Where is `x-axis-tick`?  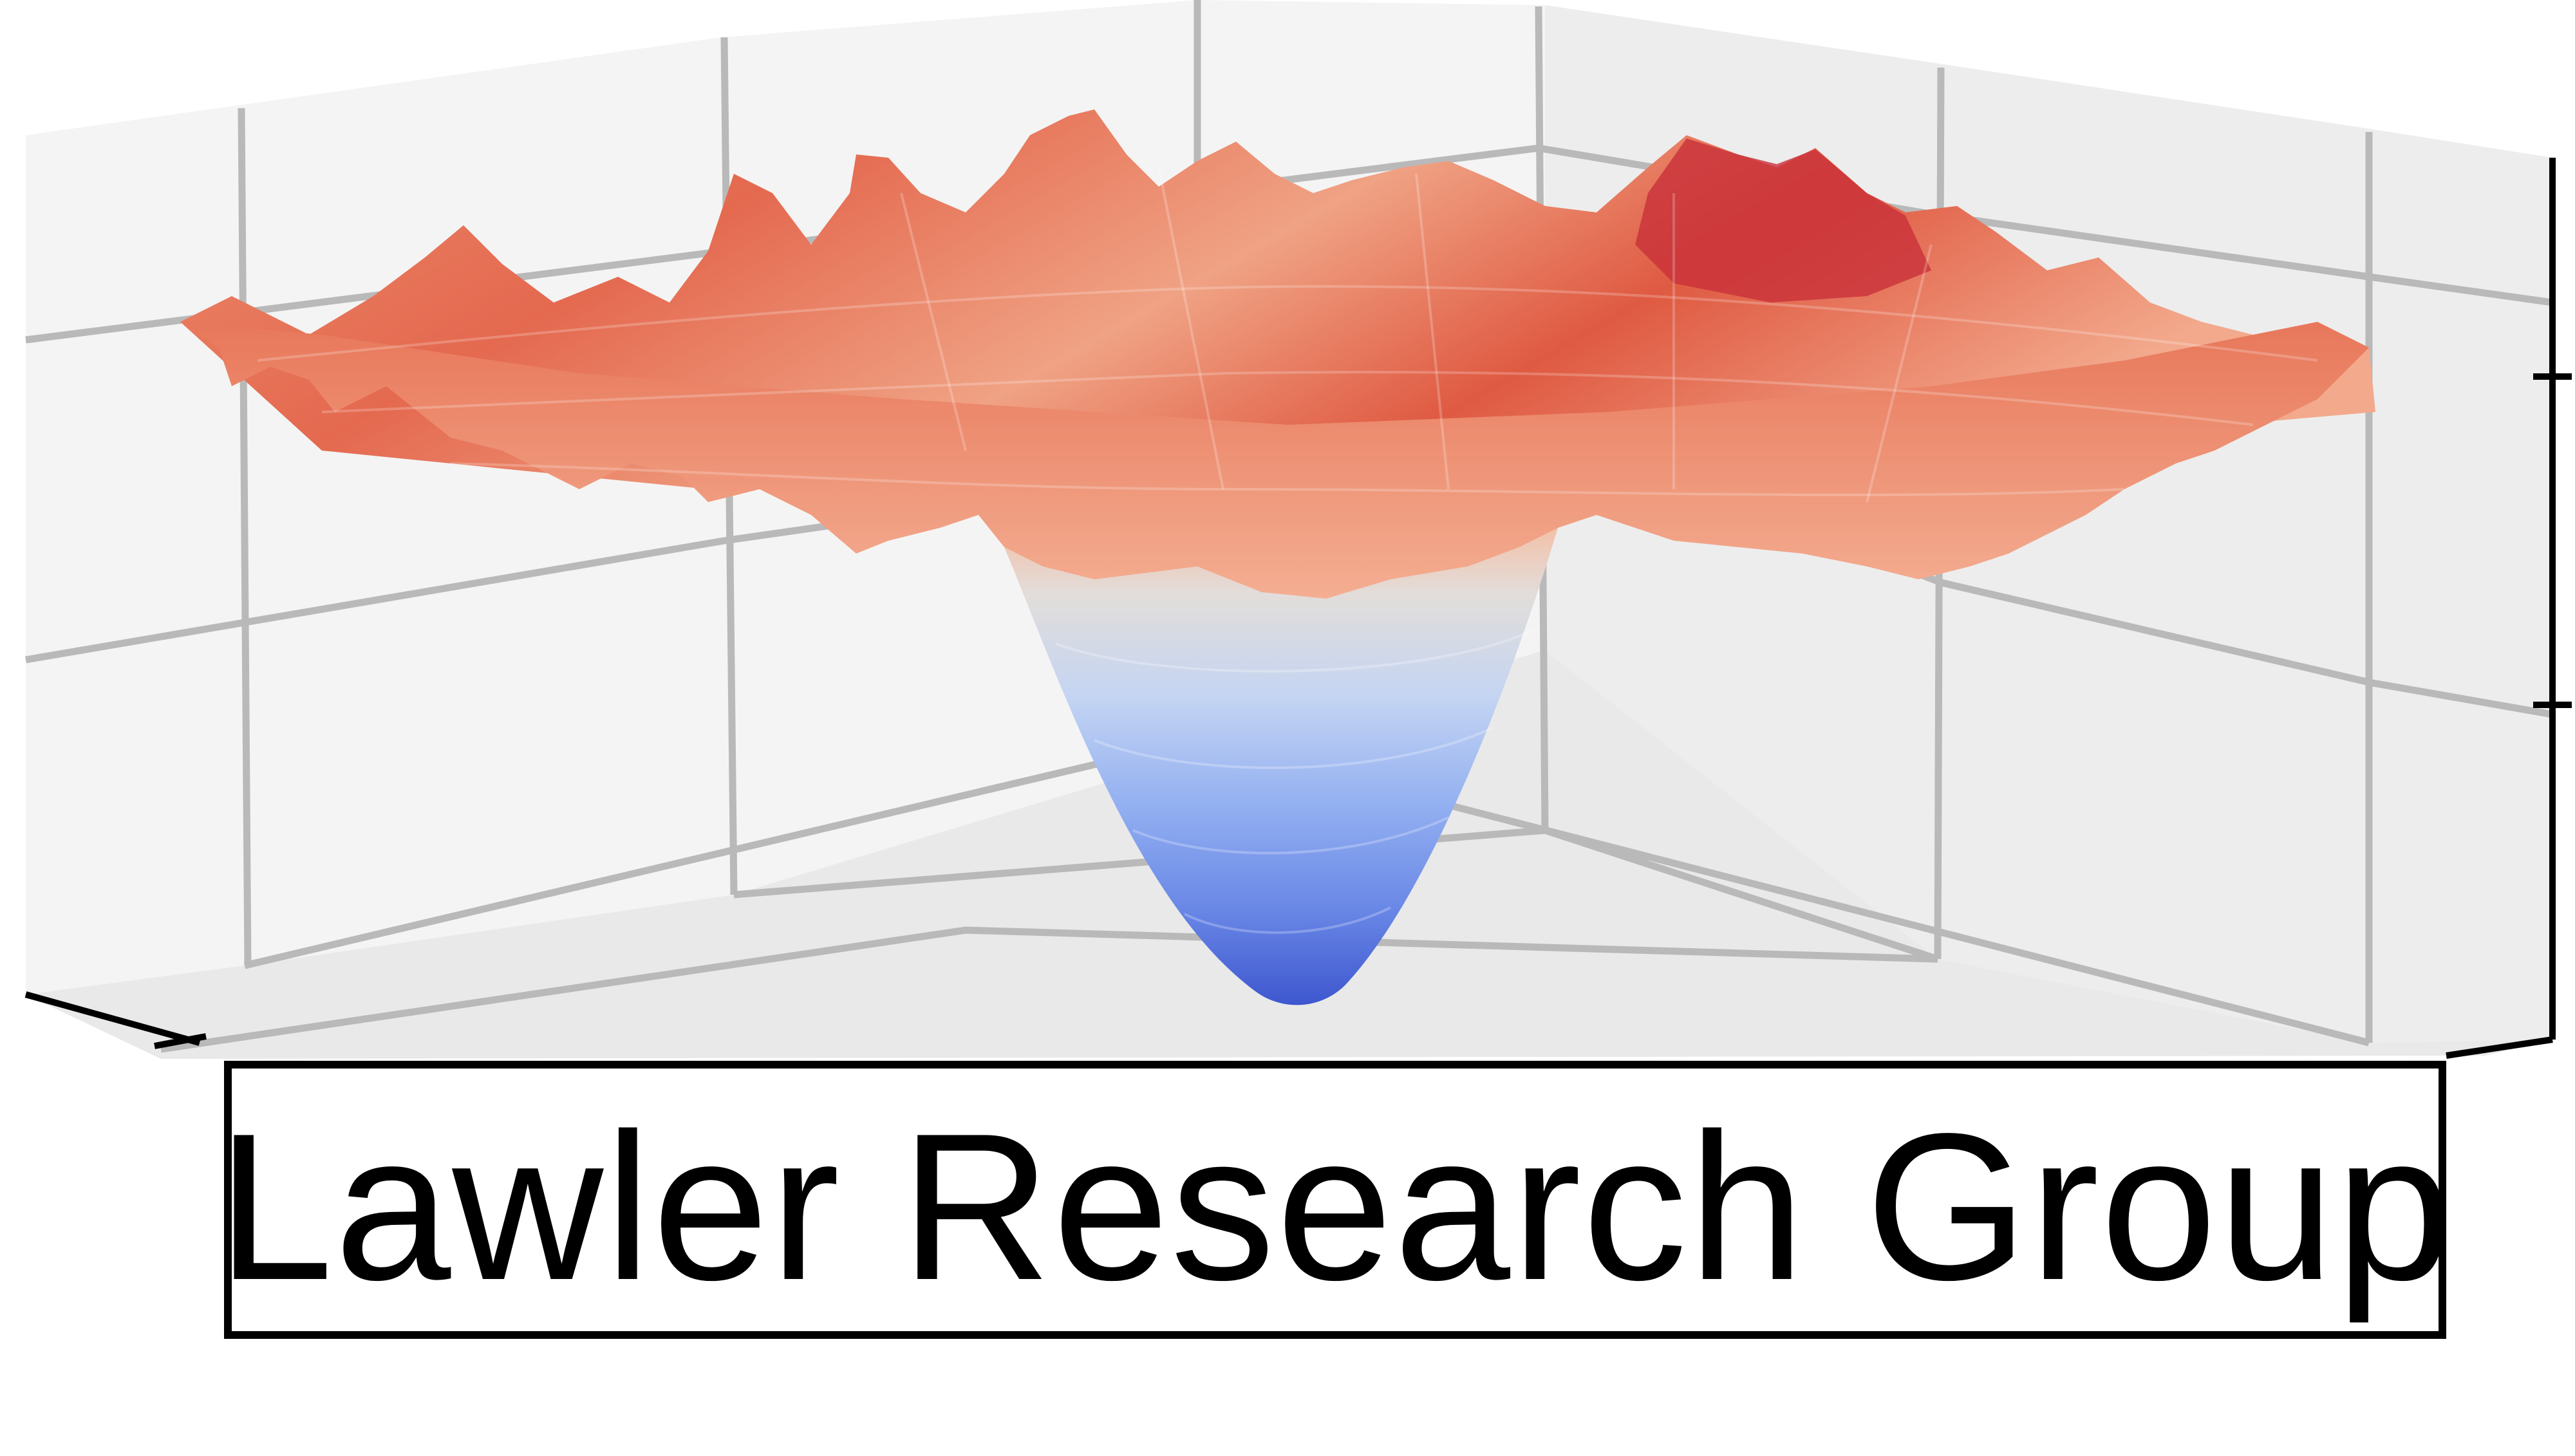
x-axis-tick is located at coordinates (181, 1041).